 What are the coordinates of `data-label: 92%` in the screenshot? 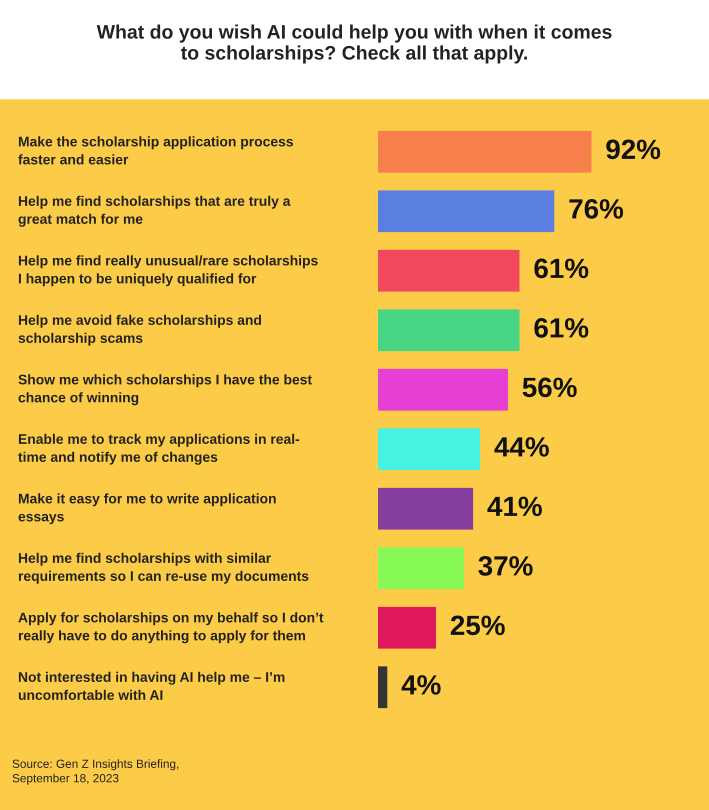 It's located at (633, 150).